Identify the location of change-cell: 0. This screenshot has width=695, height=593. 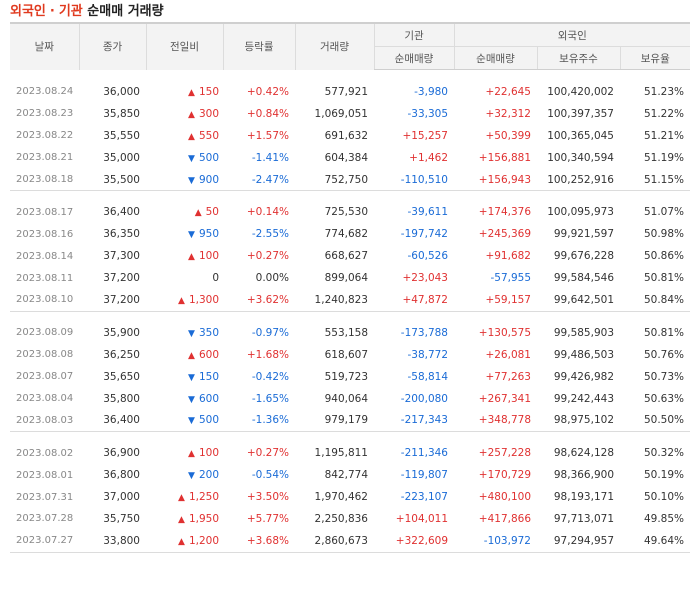
(184, 278).